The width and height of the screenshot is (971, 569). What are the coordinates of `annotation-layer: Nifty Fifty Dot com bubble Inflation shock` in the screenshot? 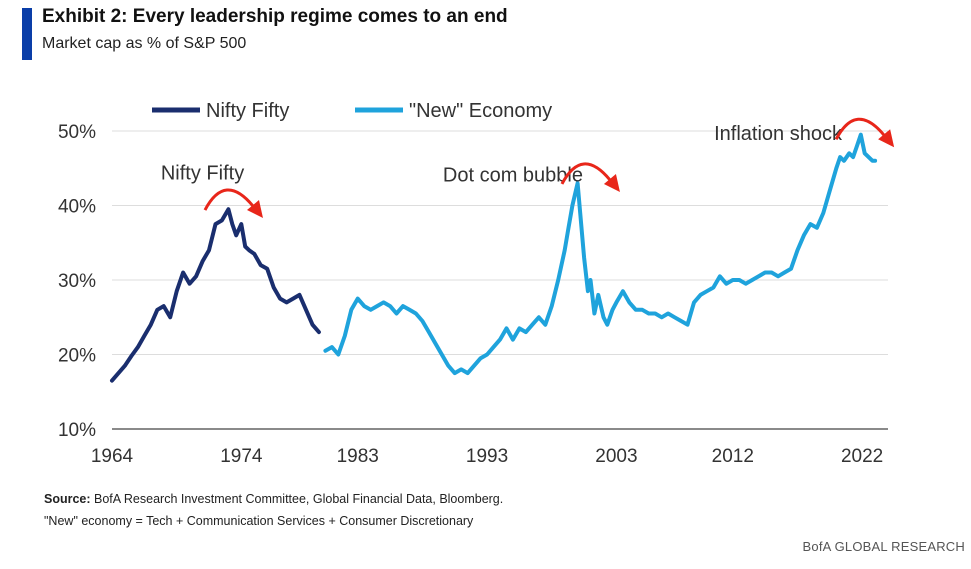 It's located at (528, 168).